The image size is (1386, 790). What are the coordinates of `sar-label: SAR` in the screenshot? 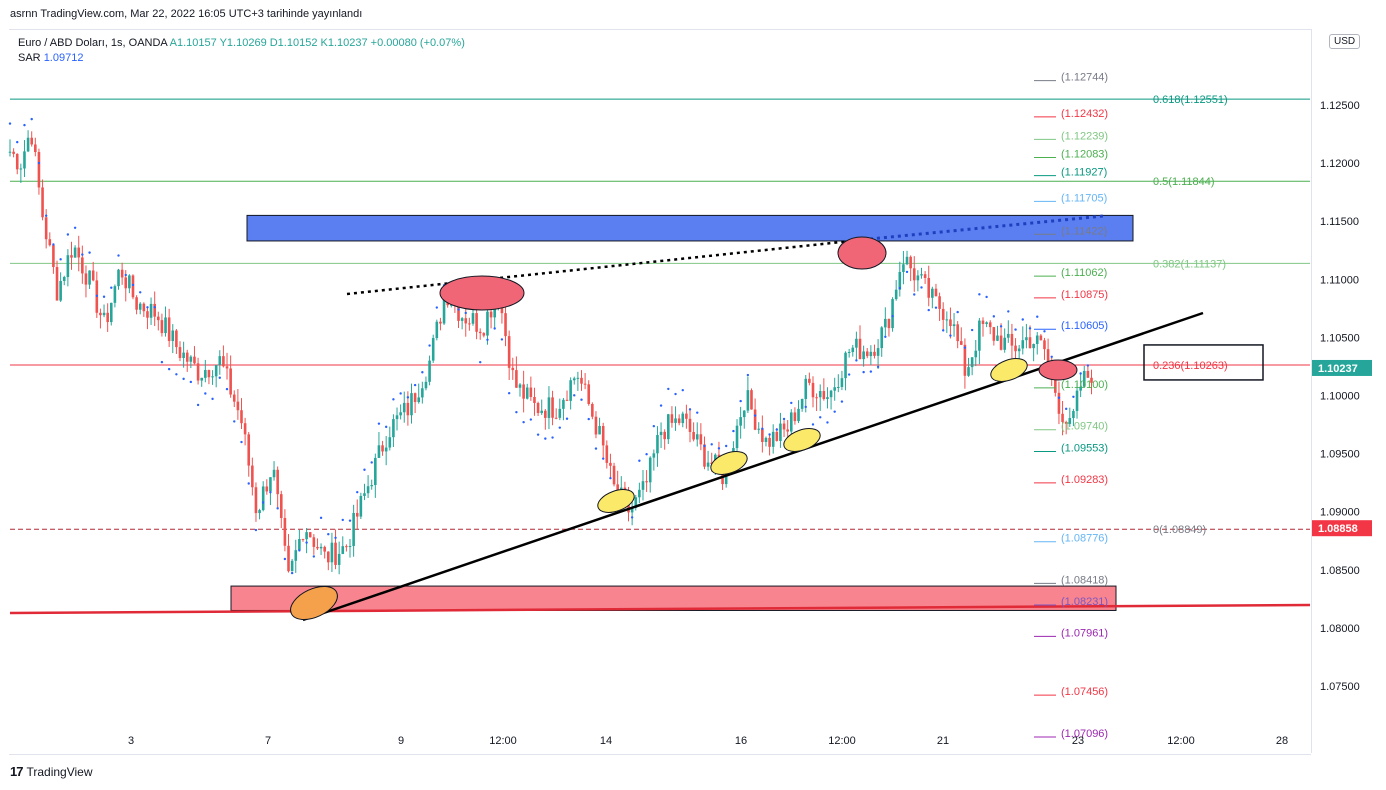 It's located at (29, 58).